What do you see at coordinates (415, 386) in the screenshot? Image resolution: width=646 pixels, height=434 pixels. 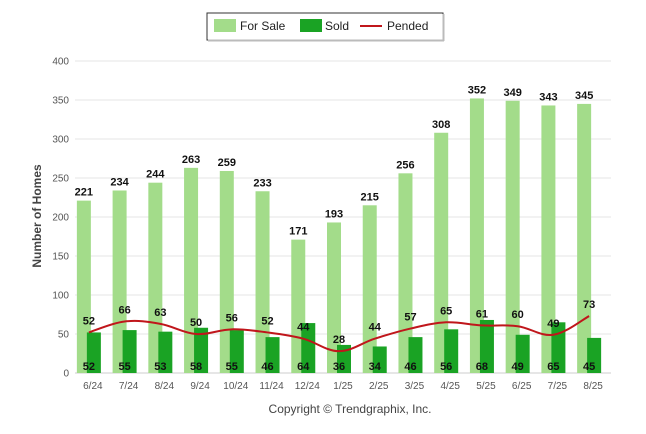 I see `x-tick-label: 3/25` at bounding box center [415, 386].